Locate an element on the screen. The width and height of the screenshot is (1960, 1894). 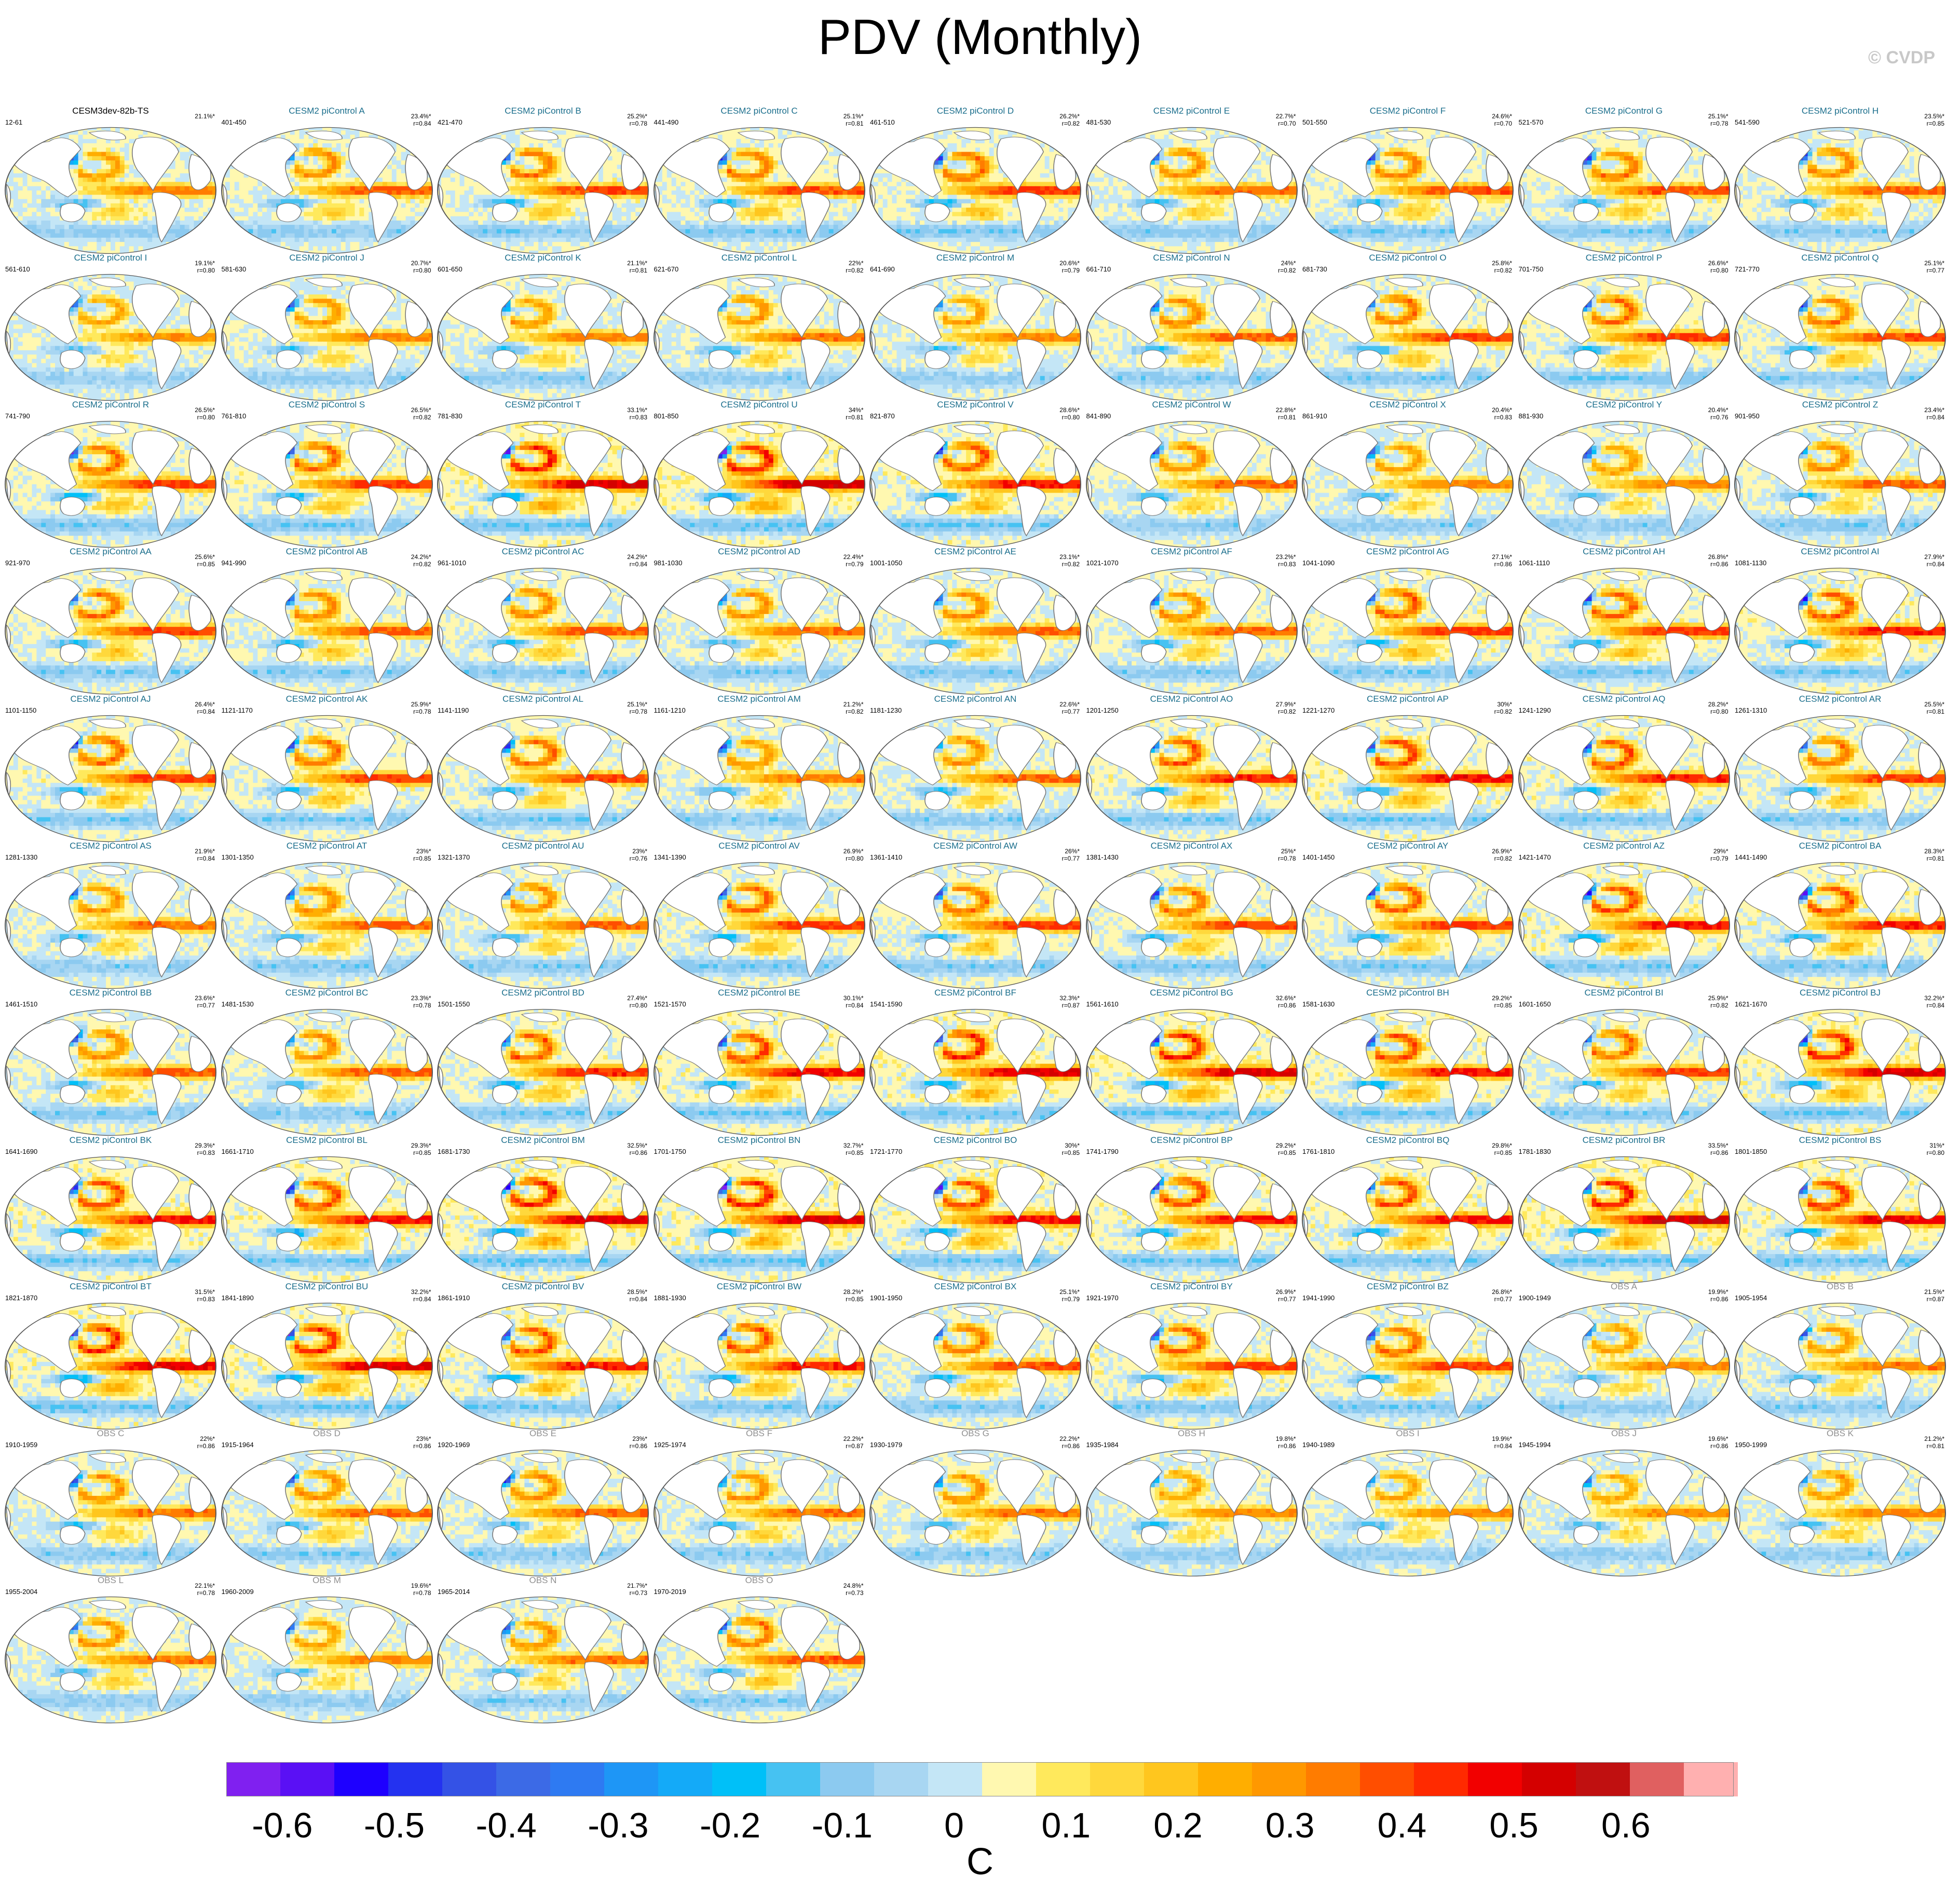
map-panel: CESM2 piControl AB 941-990 24.2%* r=0.82 is located at coordinates (327, 622).